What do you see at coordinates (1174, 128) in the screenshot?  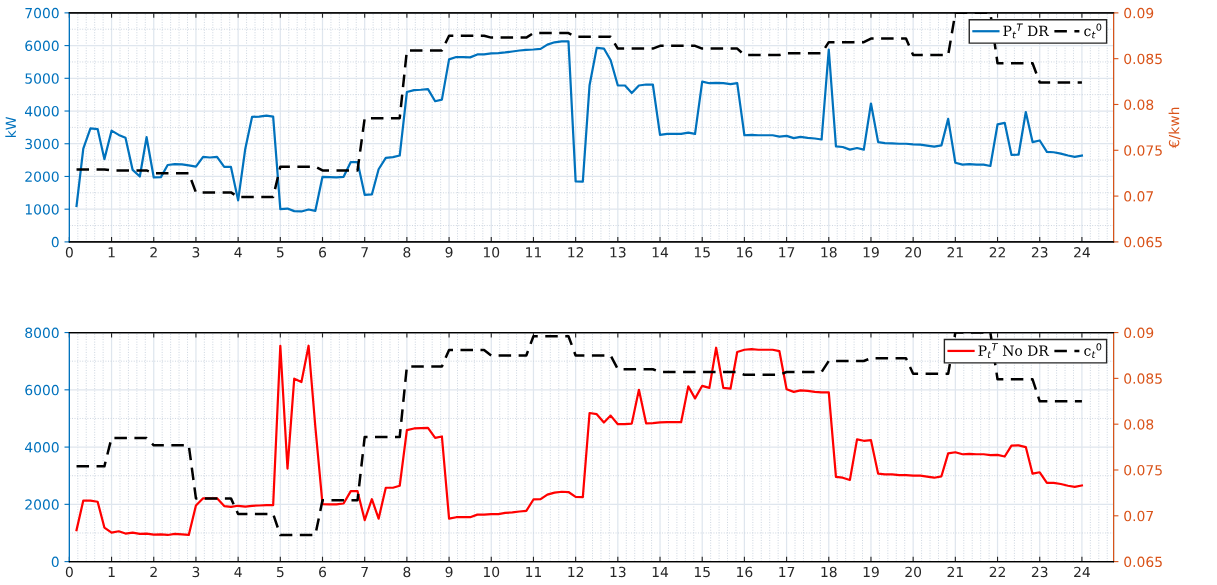 I see `y2-axis-title: €/kwh` at bounding box center [1174, 128].